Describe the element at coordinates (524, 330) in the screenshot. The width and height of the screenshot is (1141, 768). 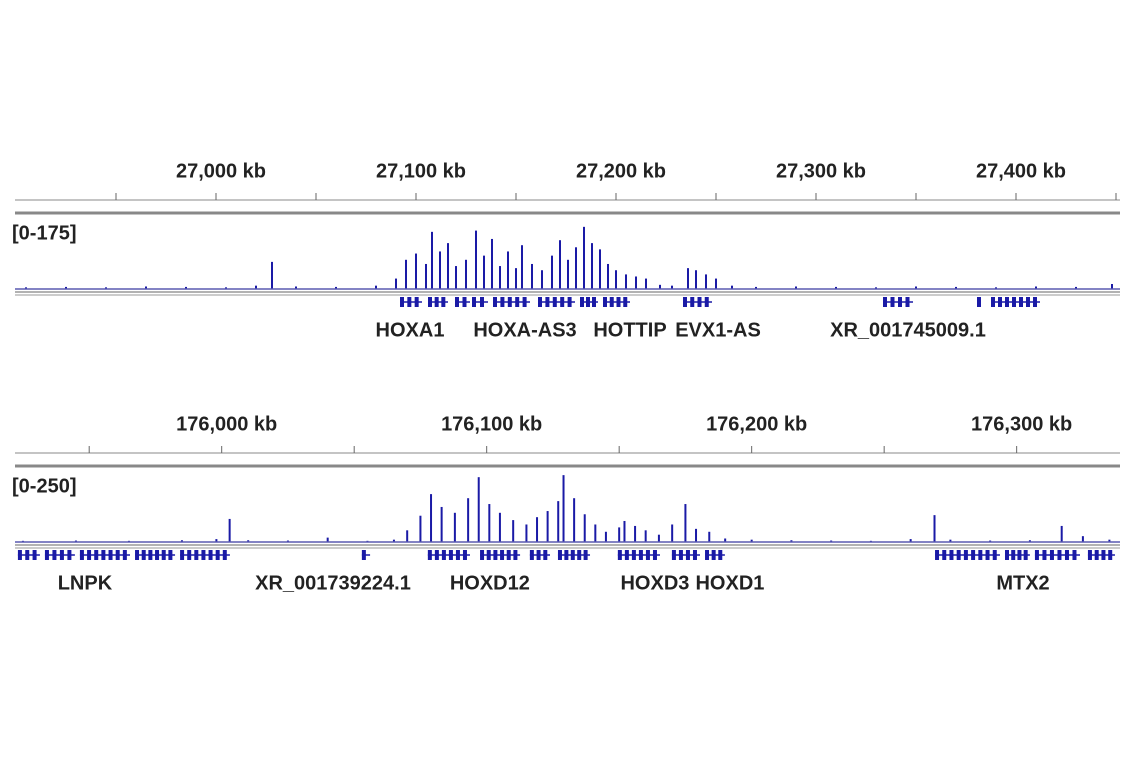
I see `gene-label: HOXA-AS3` at that location.